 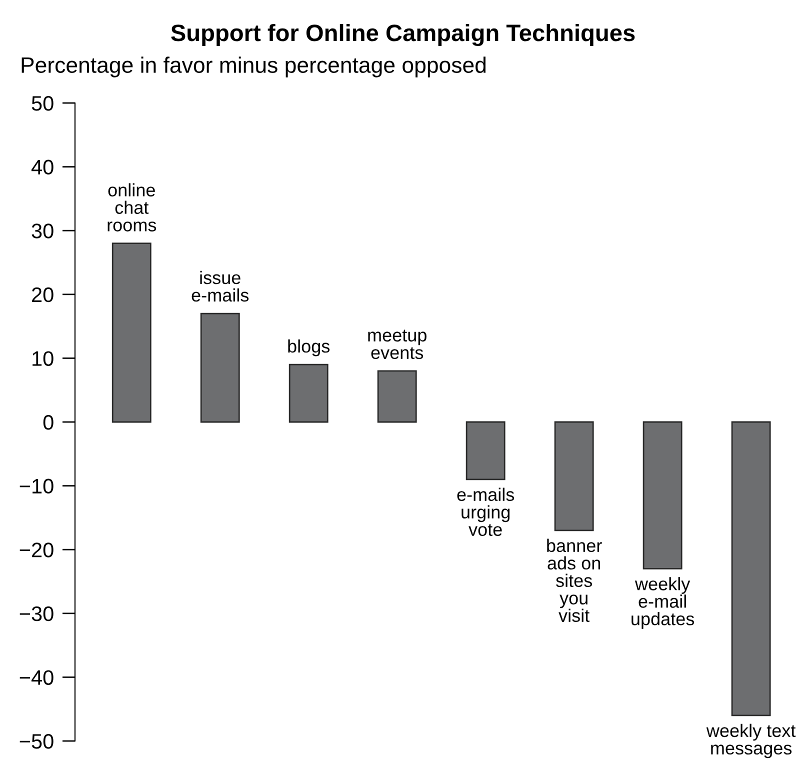 What do you see at coordinates (397, 345) in the screenshot?
I see `x-tick-label: meetup events` at bounding box center [397, 345].